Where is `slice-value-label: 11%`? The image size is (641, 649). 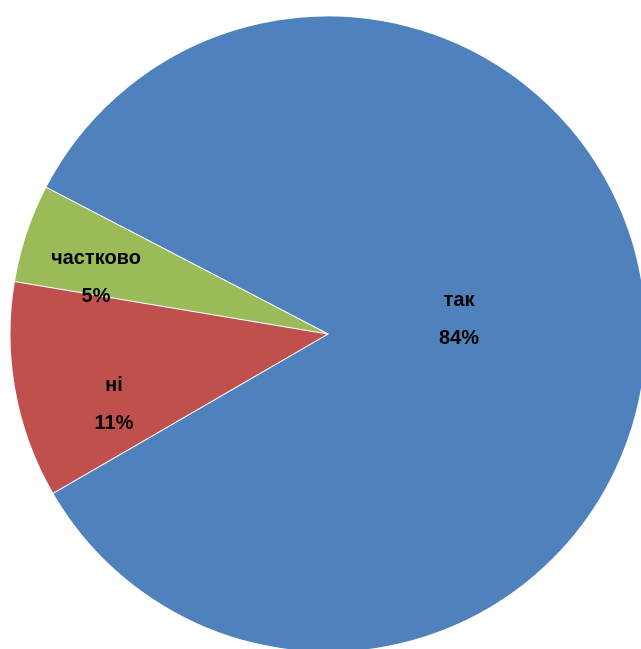 slice-value-label: 11% is located at coordinates (114, 423).